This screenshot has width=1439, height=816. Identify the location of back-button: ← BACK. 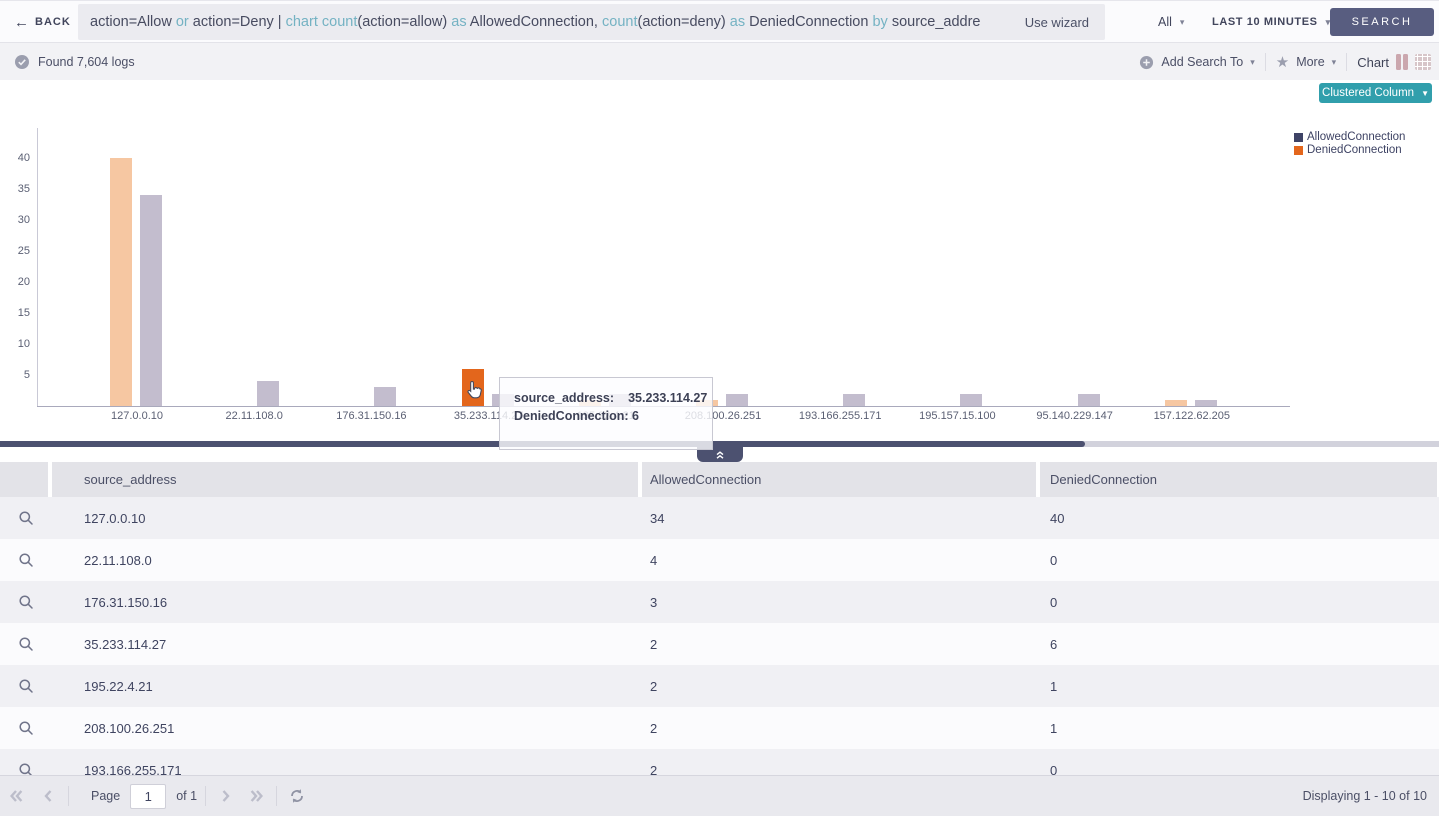
(42, 22).